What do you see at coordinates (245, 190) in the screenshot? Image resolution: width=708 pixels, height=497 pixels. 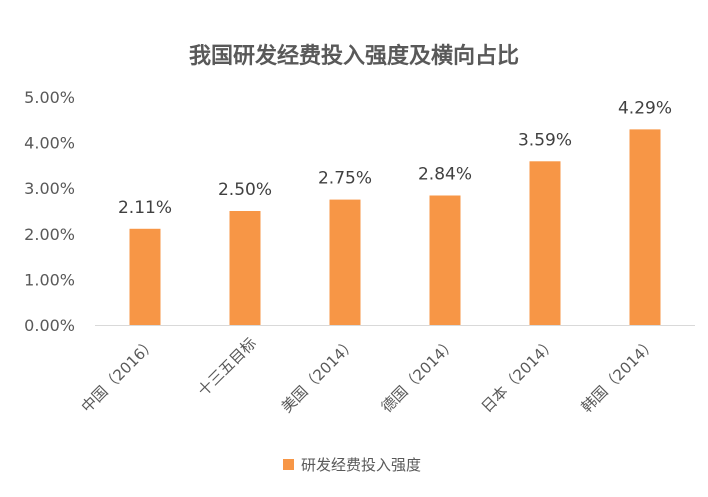 I see `data-label: 2.50%` at bounding box center [245, 190].